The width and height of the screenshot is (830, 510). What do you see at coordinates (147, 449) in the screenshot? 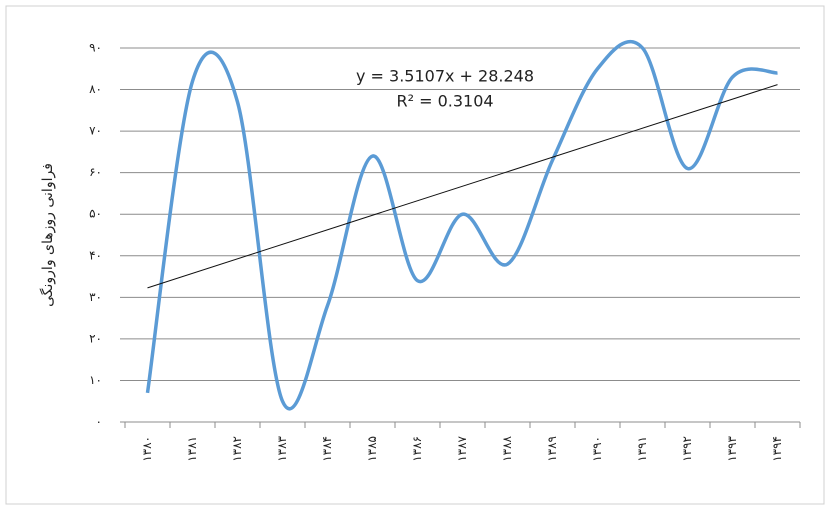
I see `x-tick-label: ۱۳۸۰` at bounding box center [147, 449].